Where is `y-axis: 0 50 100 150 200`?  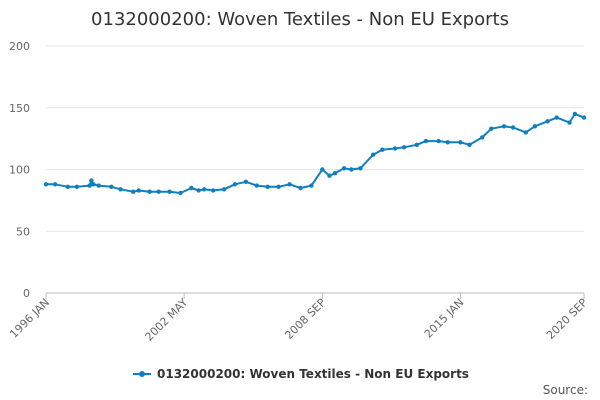
y-axis: 0 50 100 150 200 is located at coordinates (19, 170).